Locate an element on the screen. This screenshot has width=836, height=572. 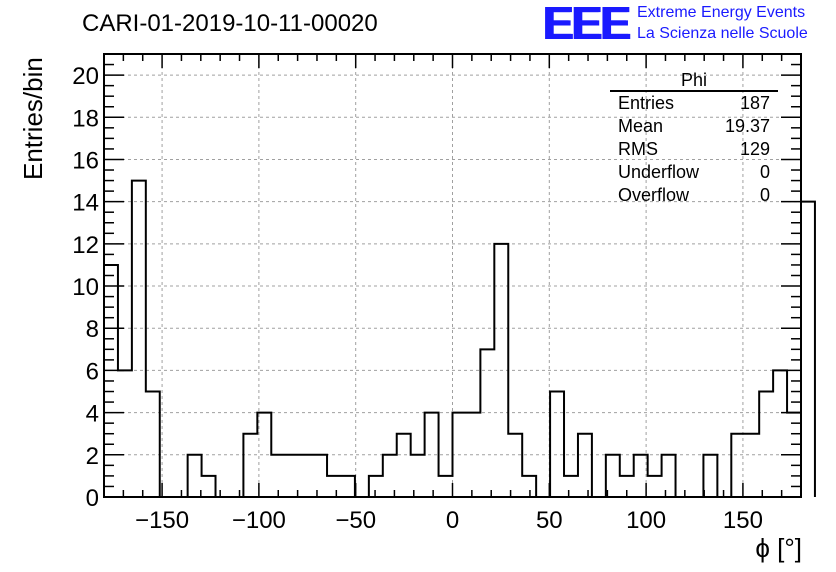
y-tick-label: 2 is located at coordinates (92, 456).